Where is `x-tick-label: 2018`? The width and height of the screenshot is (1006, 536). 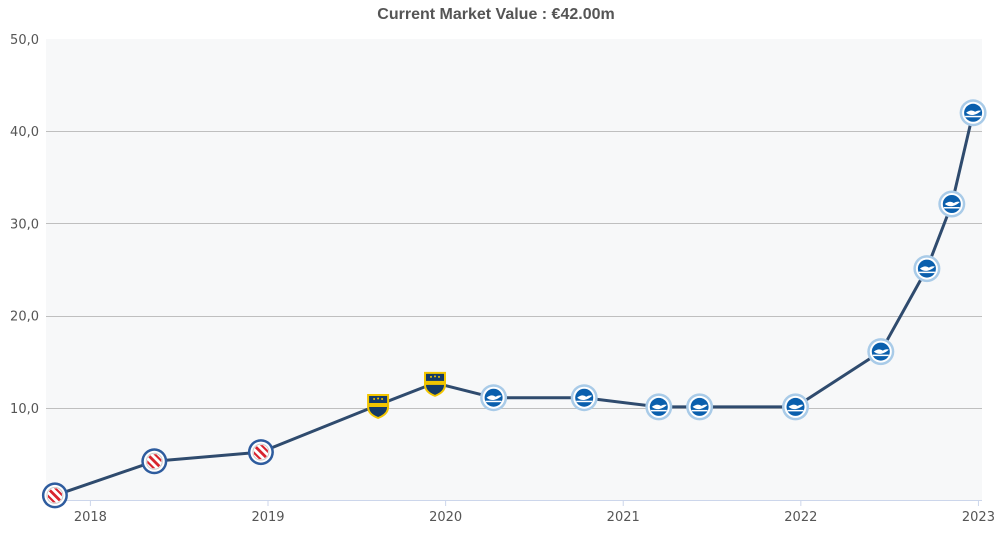
x-tick-label: 2018 is located at coordinates (90, 517).